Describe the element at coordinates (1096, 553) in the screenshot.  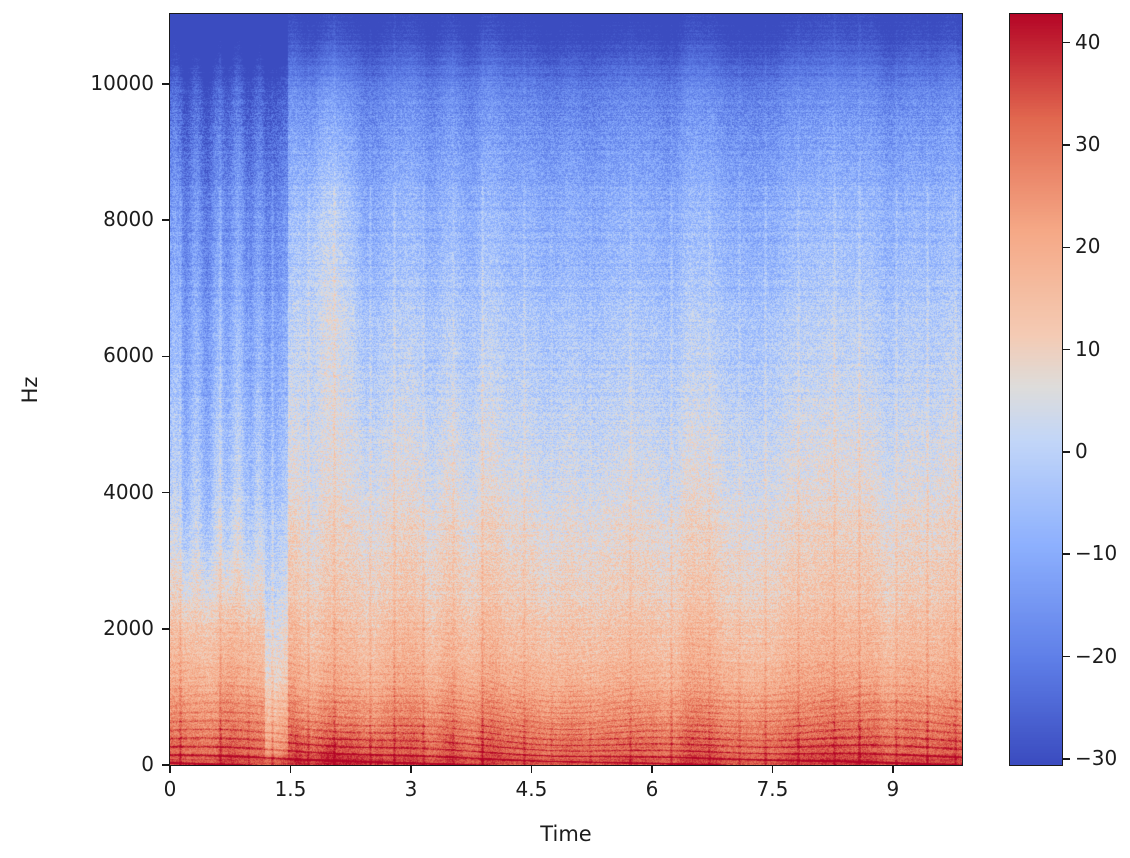
I see `colorbar-tick-label: −10` at that location.